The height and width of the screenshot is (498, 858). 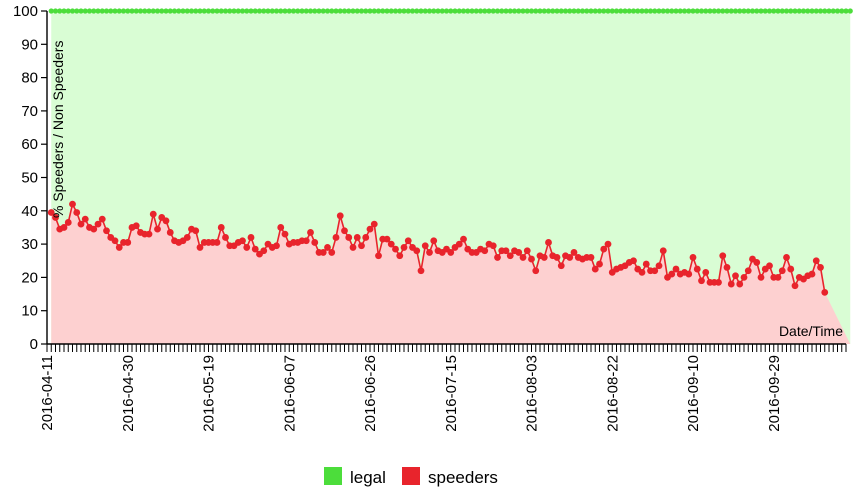 What do you see at coordinates (411, 477) in the screenshot?
I see `legend: legal speeders` at bounding box center [411, 477].